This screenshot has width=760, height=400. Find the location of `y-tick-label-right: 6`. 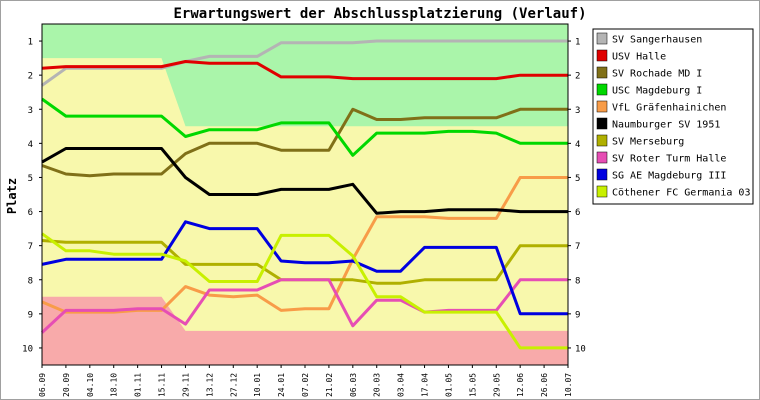

y-tick-label-right: 6 is located at coordinates (577, 213).